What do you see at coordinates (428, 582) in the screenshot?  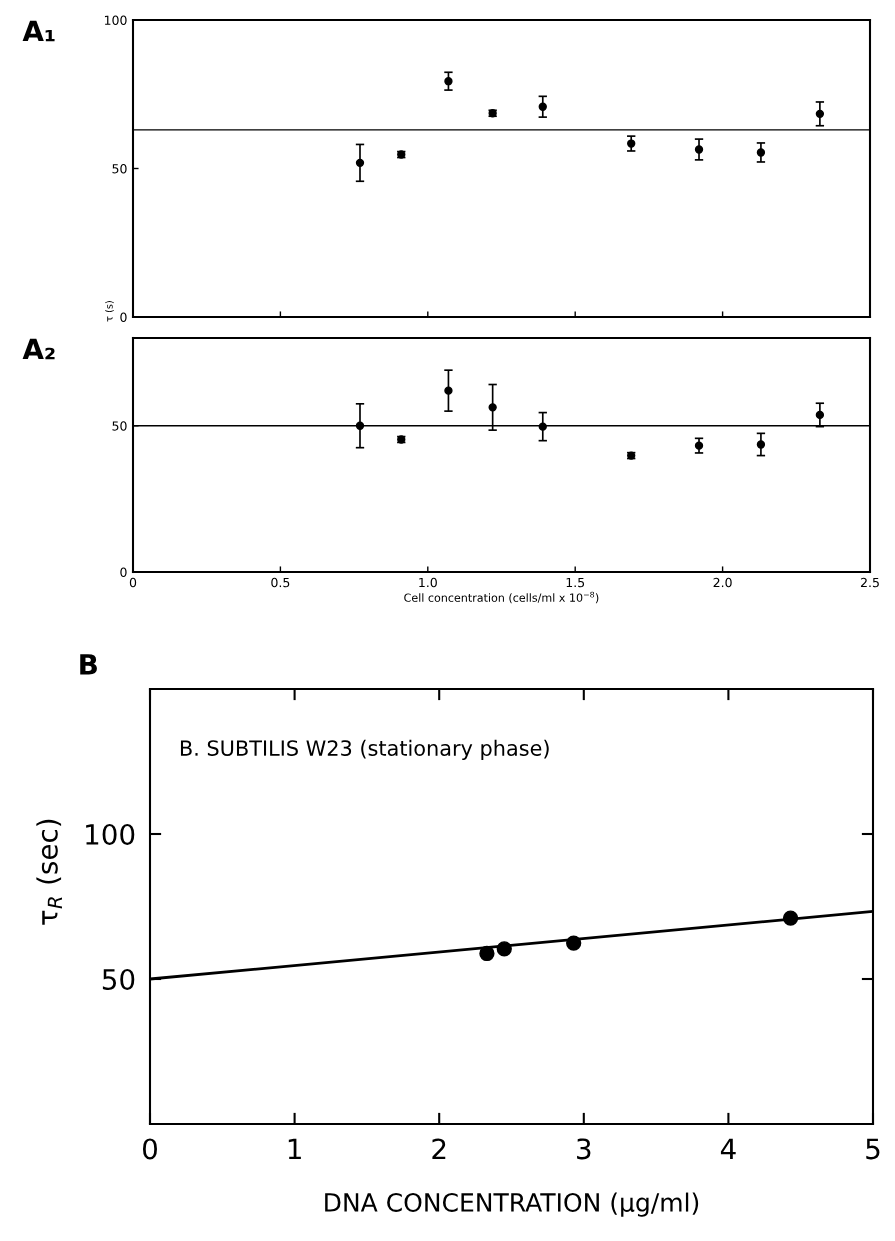 I see `x-tick-label: 1.0` at bounding box center [428, 582].